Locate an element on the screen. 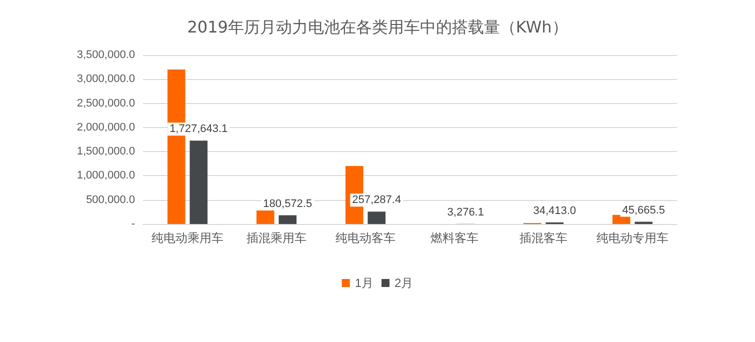 The width and height of the screenshot is (755, 342). x-tick-label: 纯电动客车 is located at coordinates (366, 238).